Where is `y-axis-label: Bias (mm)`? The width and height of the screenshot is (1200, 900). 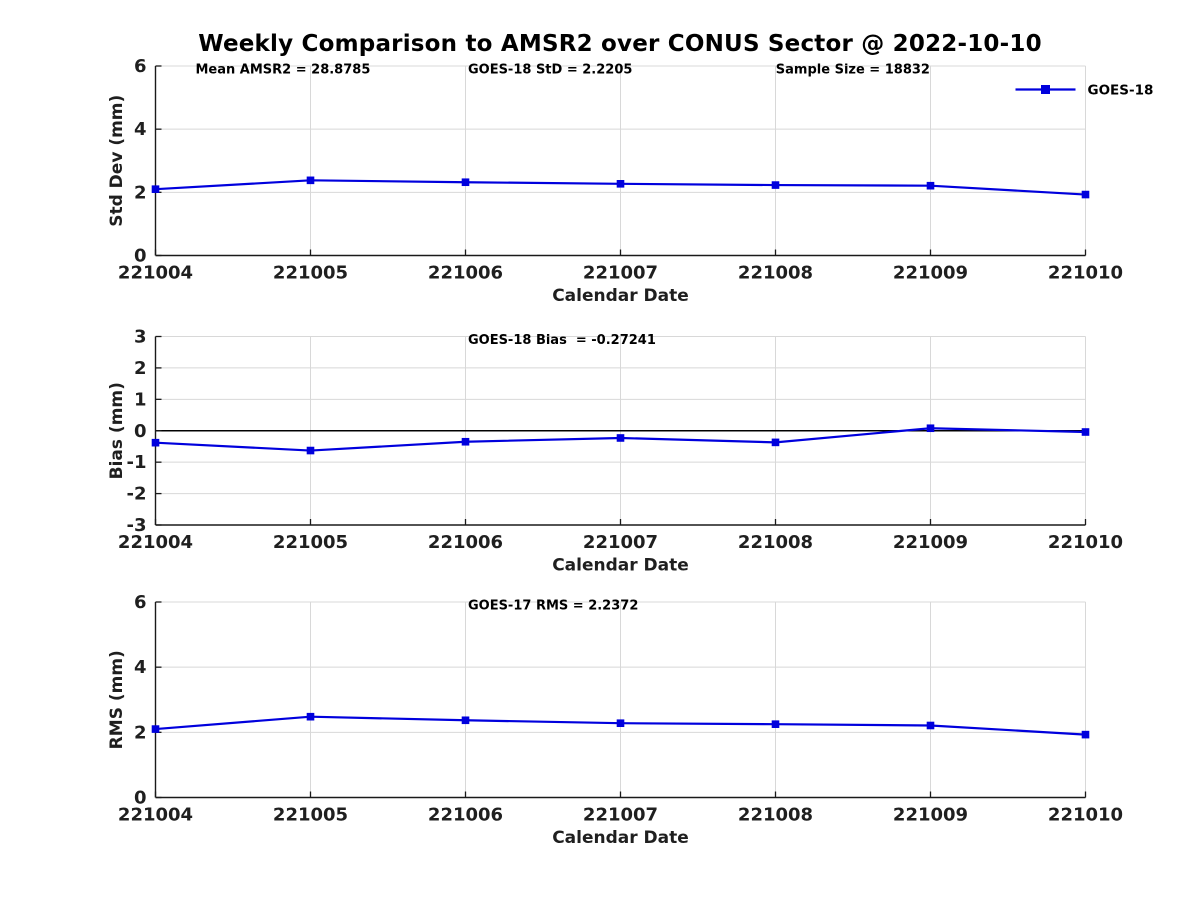 y-axis-label: Bias (mm) is located at coordinates (117, 430).